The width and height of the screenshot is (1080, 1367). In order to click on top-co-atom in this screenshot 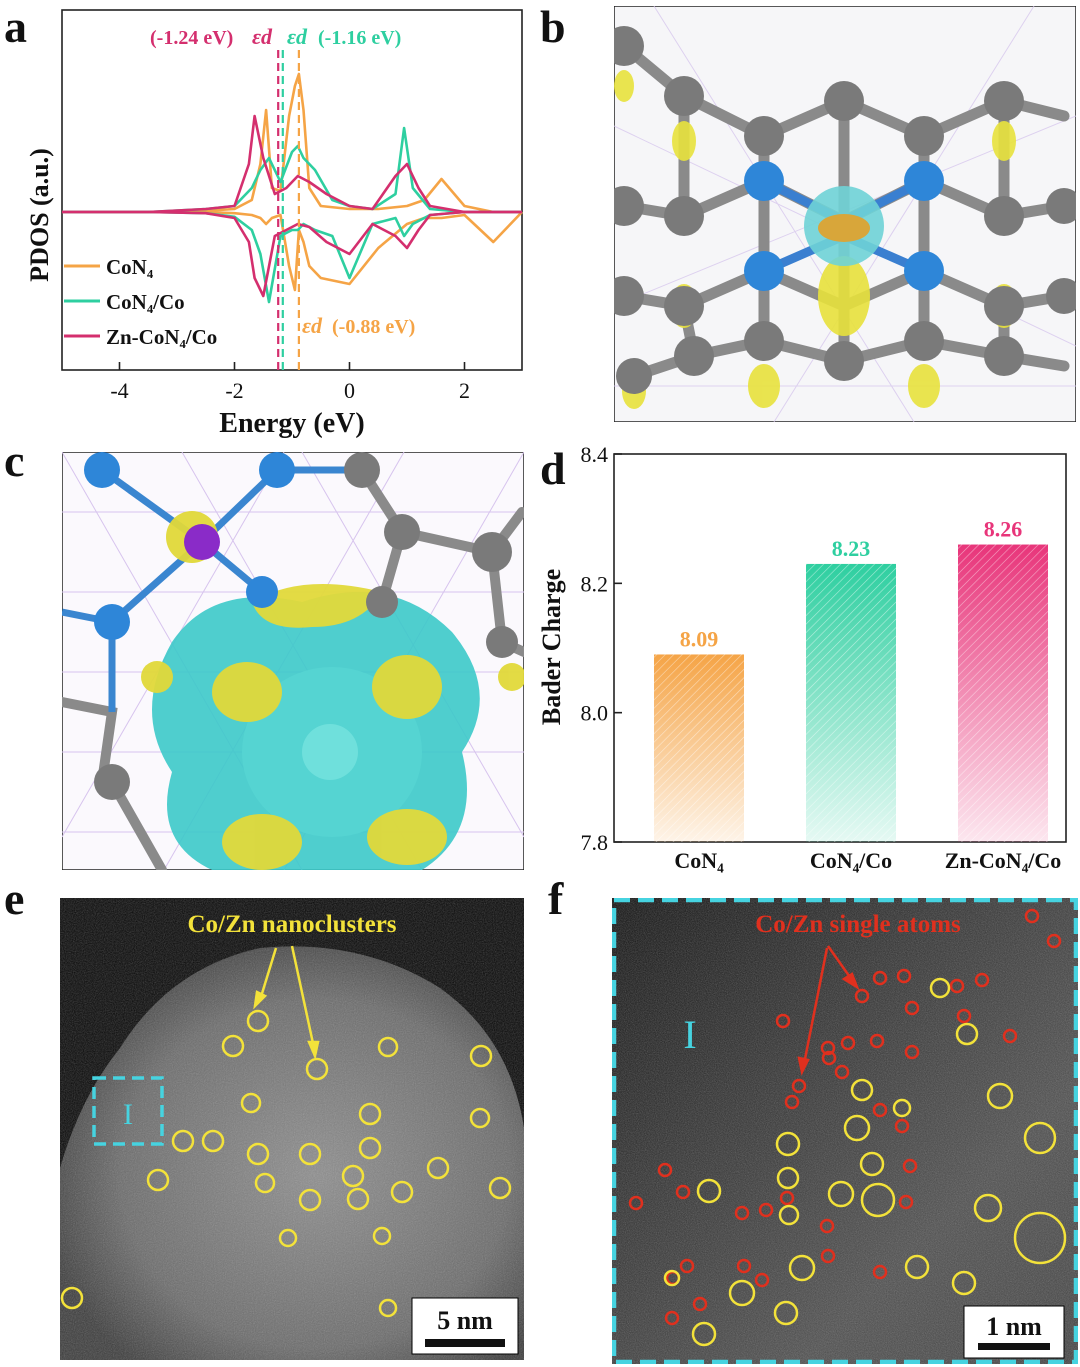, I will do `click(202, 542)`.